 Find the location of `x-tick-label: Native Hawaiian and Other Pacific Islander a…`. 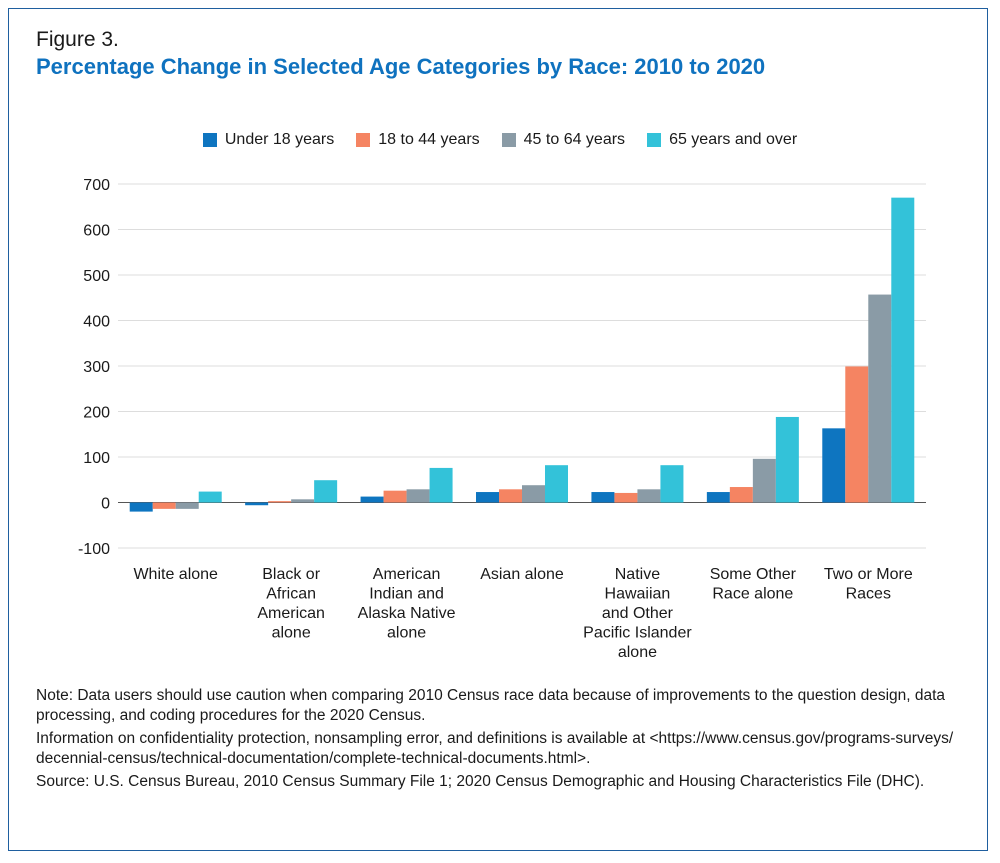

x-tick-label: Native Hawaiian and Other Pacific Islander a… is located at coordinates (637, 613).